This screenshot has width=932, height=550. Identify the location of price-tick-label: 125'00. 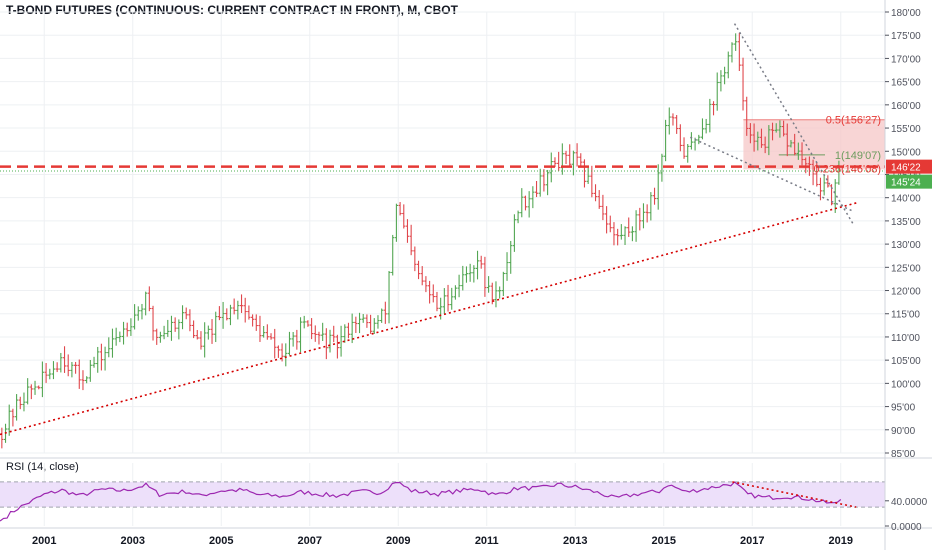
(906, 268).